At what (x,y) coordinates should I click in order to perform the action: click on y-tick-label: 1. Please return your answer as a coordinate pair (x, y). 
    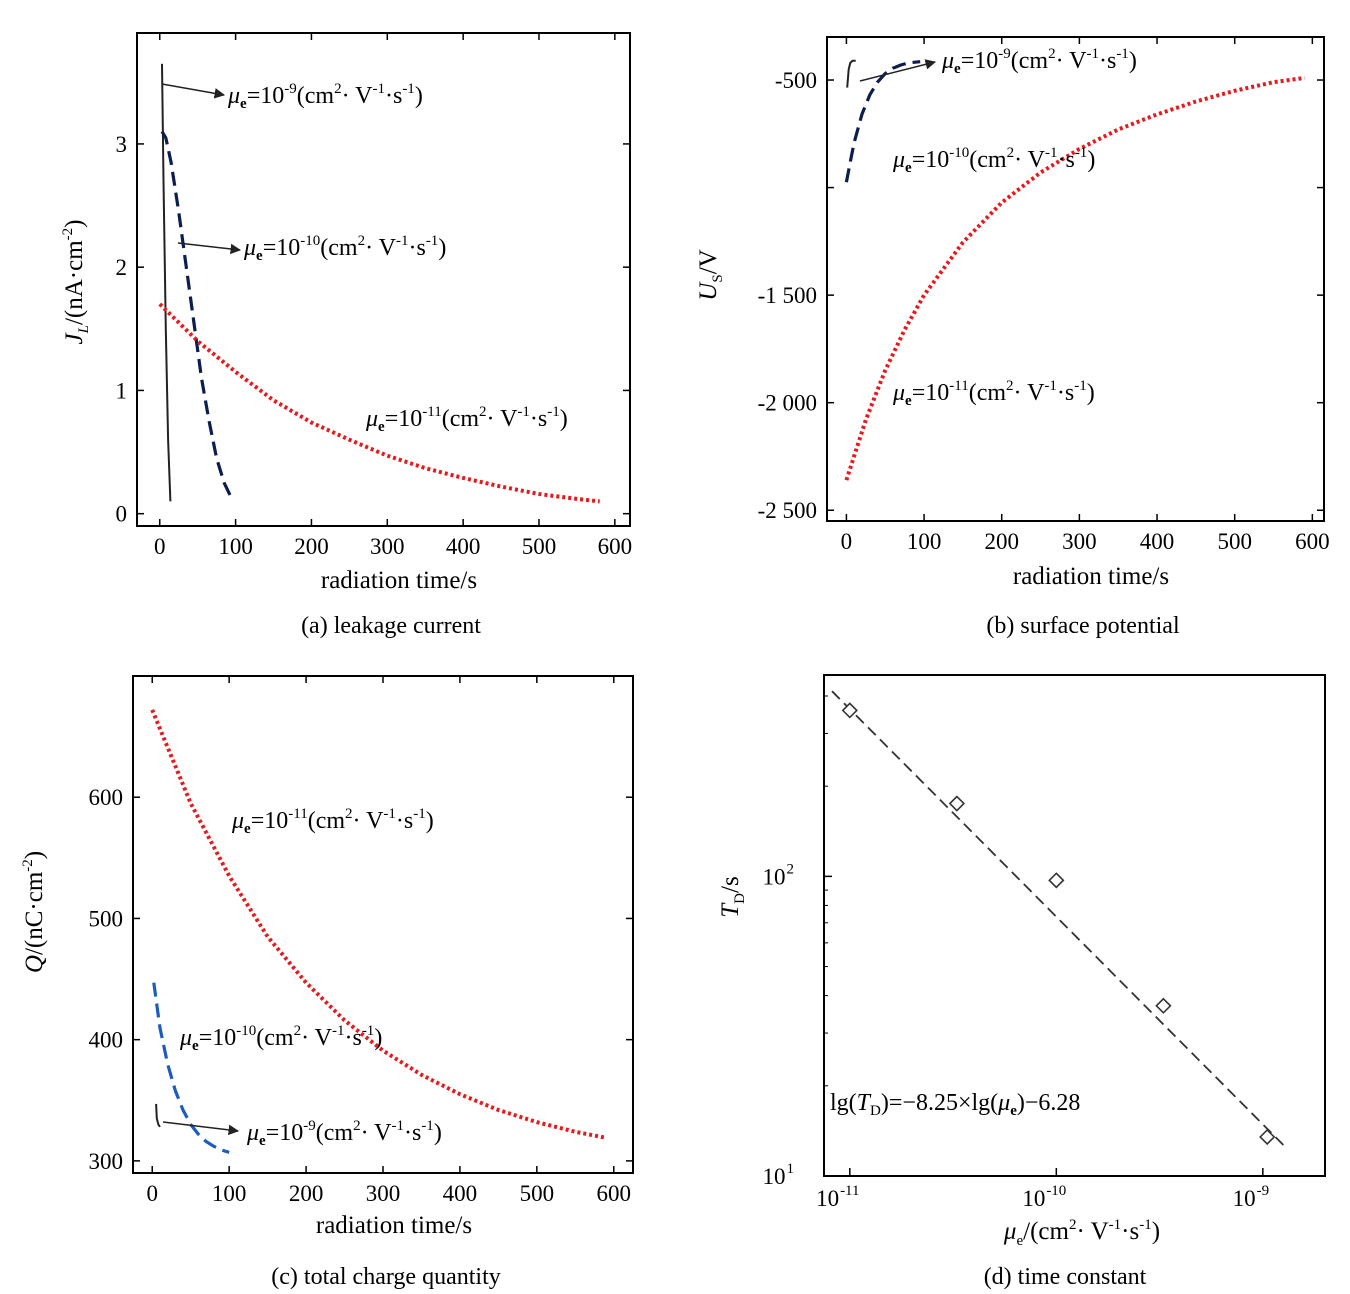
    Looking at the image, I should click on (122, 390).